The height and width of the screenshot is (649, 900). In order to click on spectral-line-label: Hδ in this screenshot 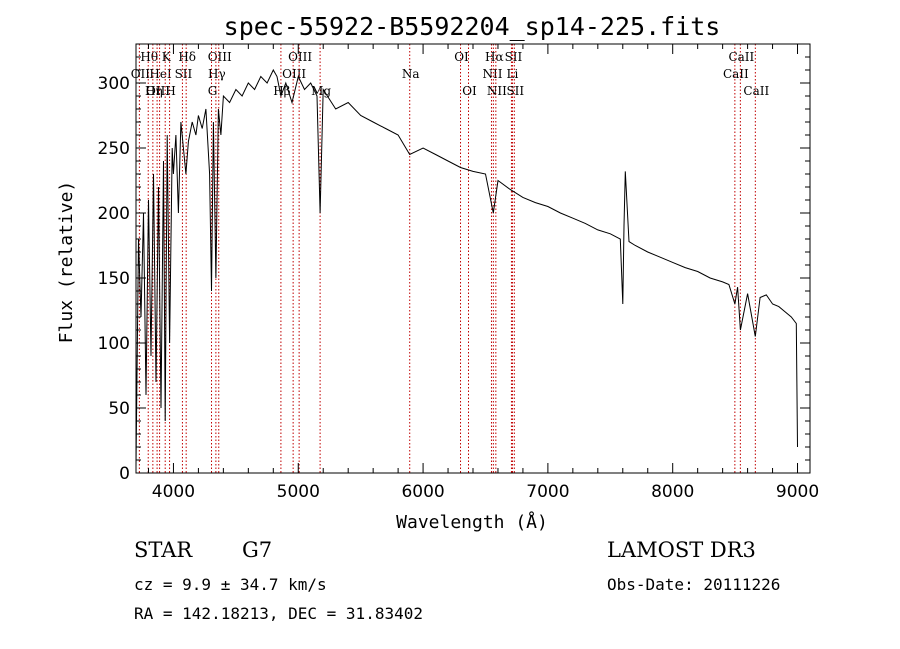, I will do `click(187, 57)`.